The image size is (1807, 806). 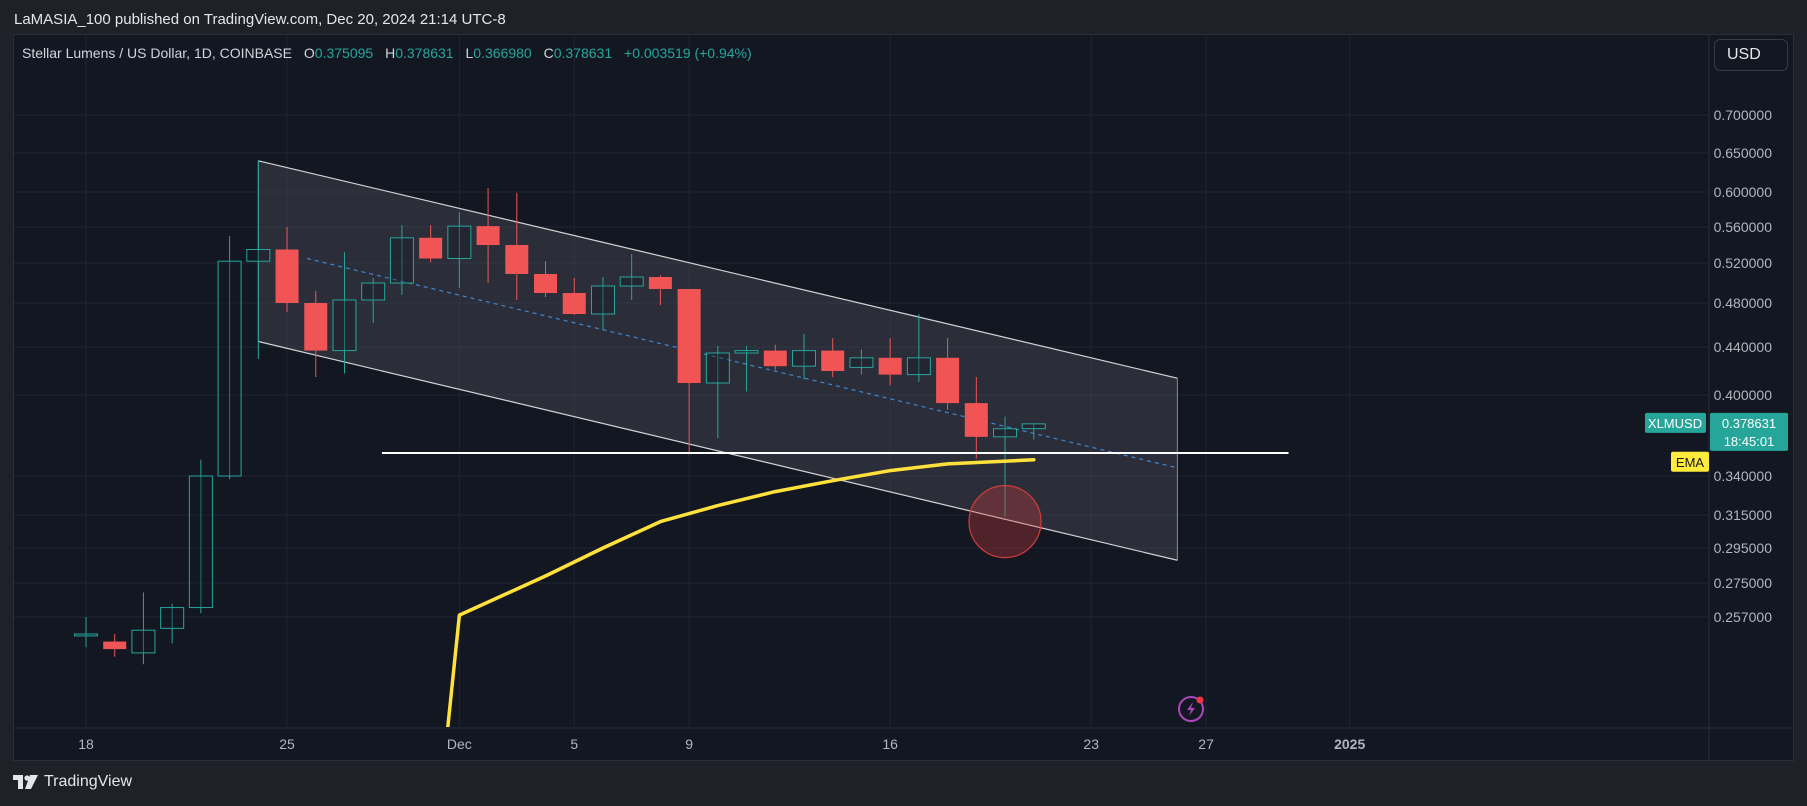 I want to click on legend-o-label: O, so click(x=309, y=53).